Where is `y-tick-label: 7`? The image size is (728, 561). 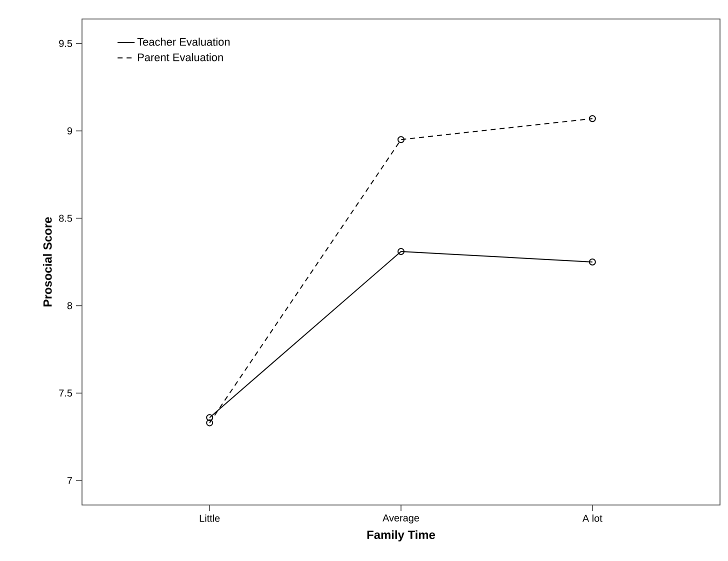 y-tick-label: 7 is located at coordinates (69, 480).